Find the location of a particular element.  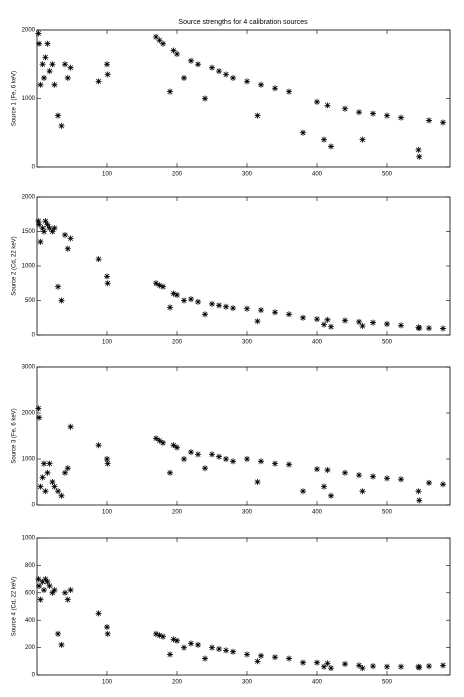

x-tick-label: 300 is located at coordinates (247, 175).